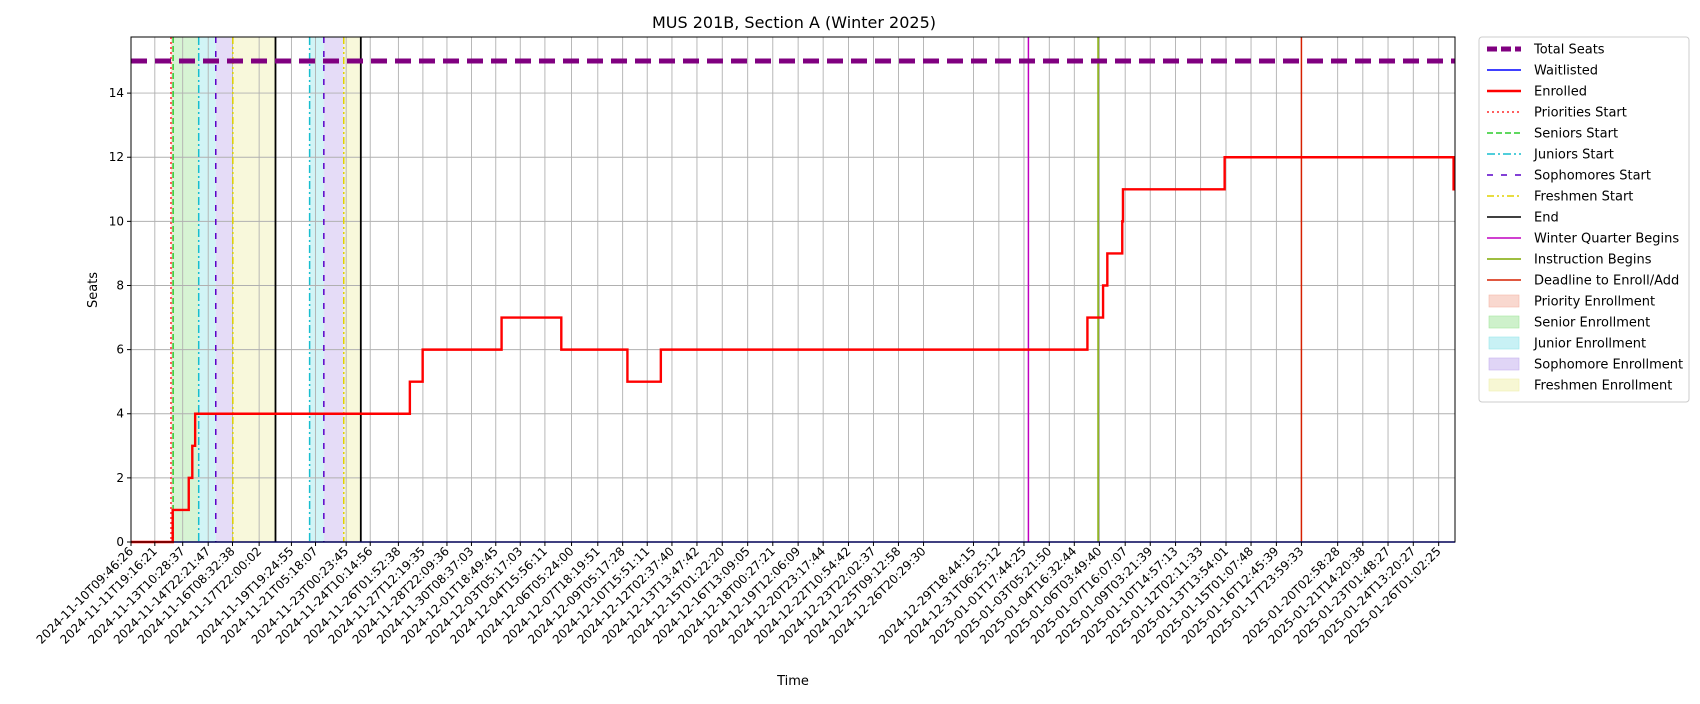 The height and width of the screenshot is (704, 1700). I want to click on region-senior-enrollment, so click(186, 289).